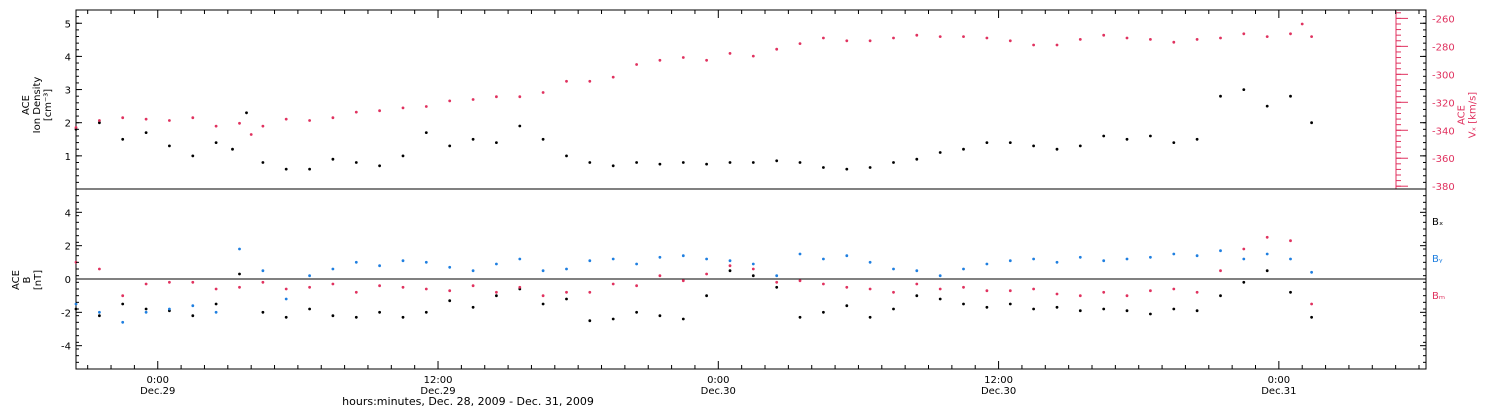 This screenshot has height=410, width=1500. I want to click on x-tick-date: Dec.30, so click(998, 391).